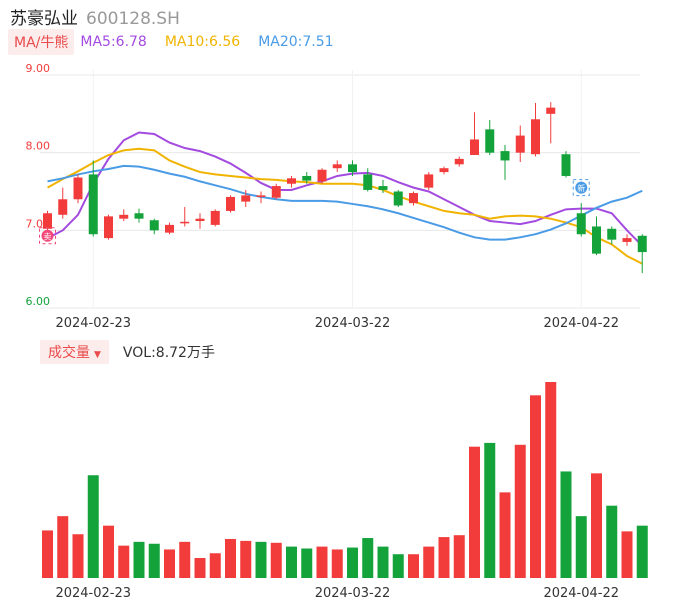 The image size is (686, 606). I want to click on ma10-value: MA10:6.56, so click(202, 42).